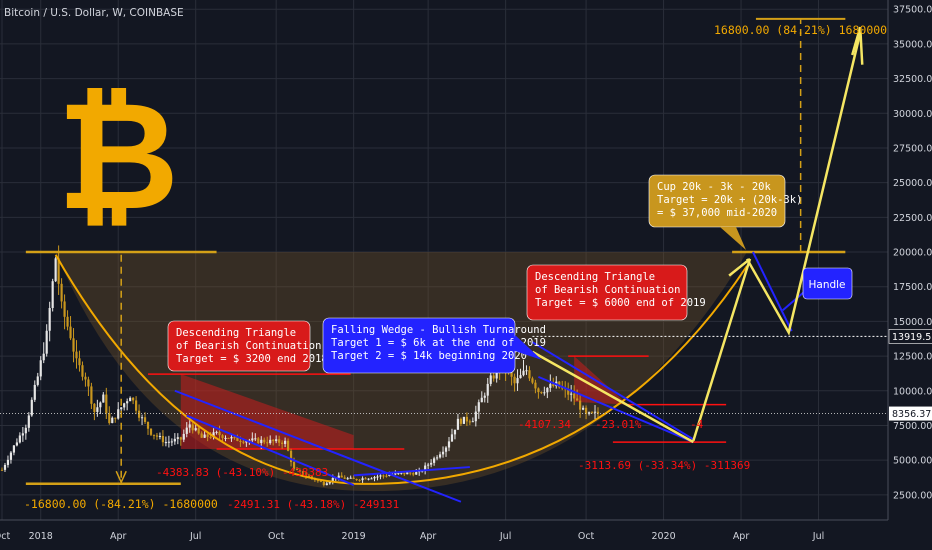  Describe the element at coordinates (429, 356) in the screenshot. I see `annotation-box-2-line: Target 2 = $ 14k beginning 2020` at that location.